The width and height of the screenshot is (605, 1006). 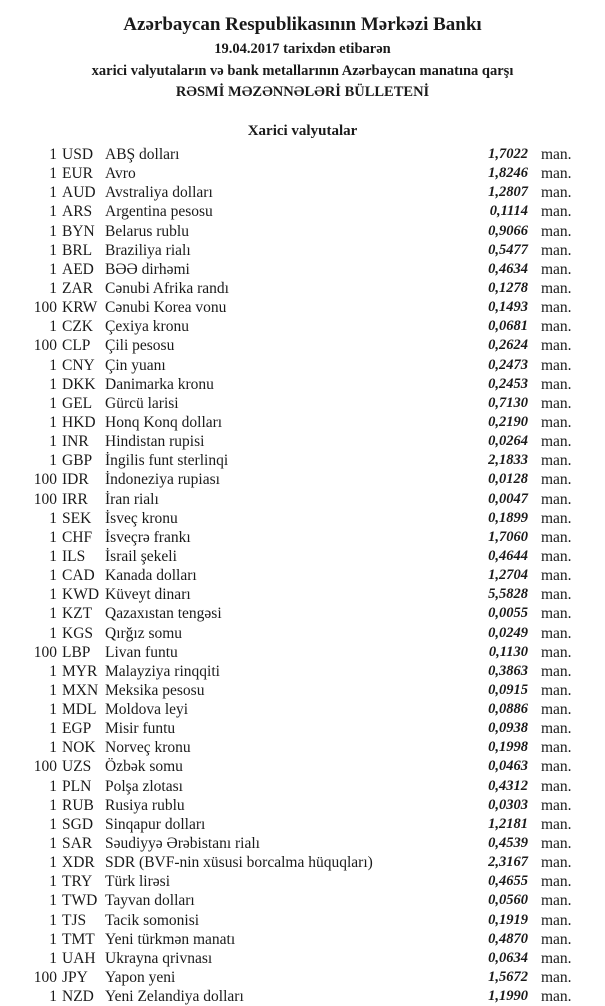 What do you see at coordinates (81, 595) in the screenshot?
I see `currency-code: KWD` at bounding box center [81, 595].